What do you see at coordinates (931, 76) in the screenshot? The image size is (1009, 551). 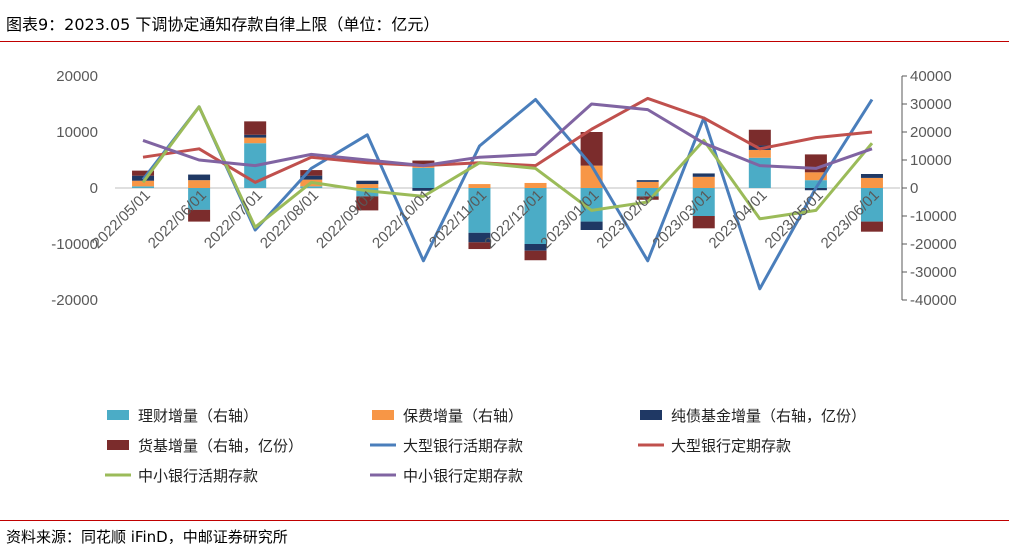 I see `right-axis-tick-label: 40000` at bounding box center [931, 76].